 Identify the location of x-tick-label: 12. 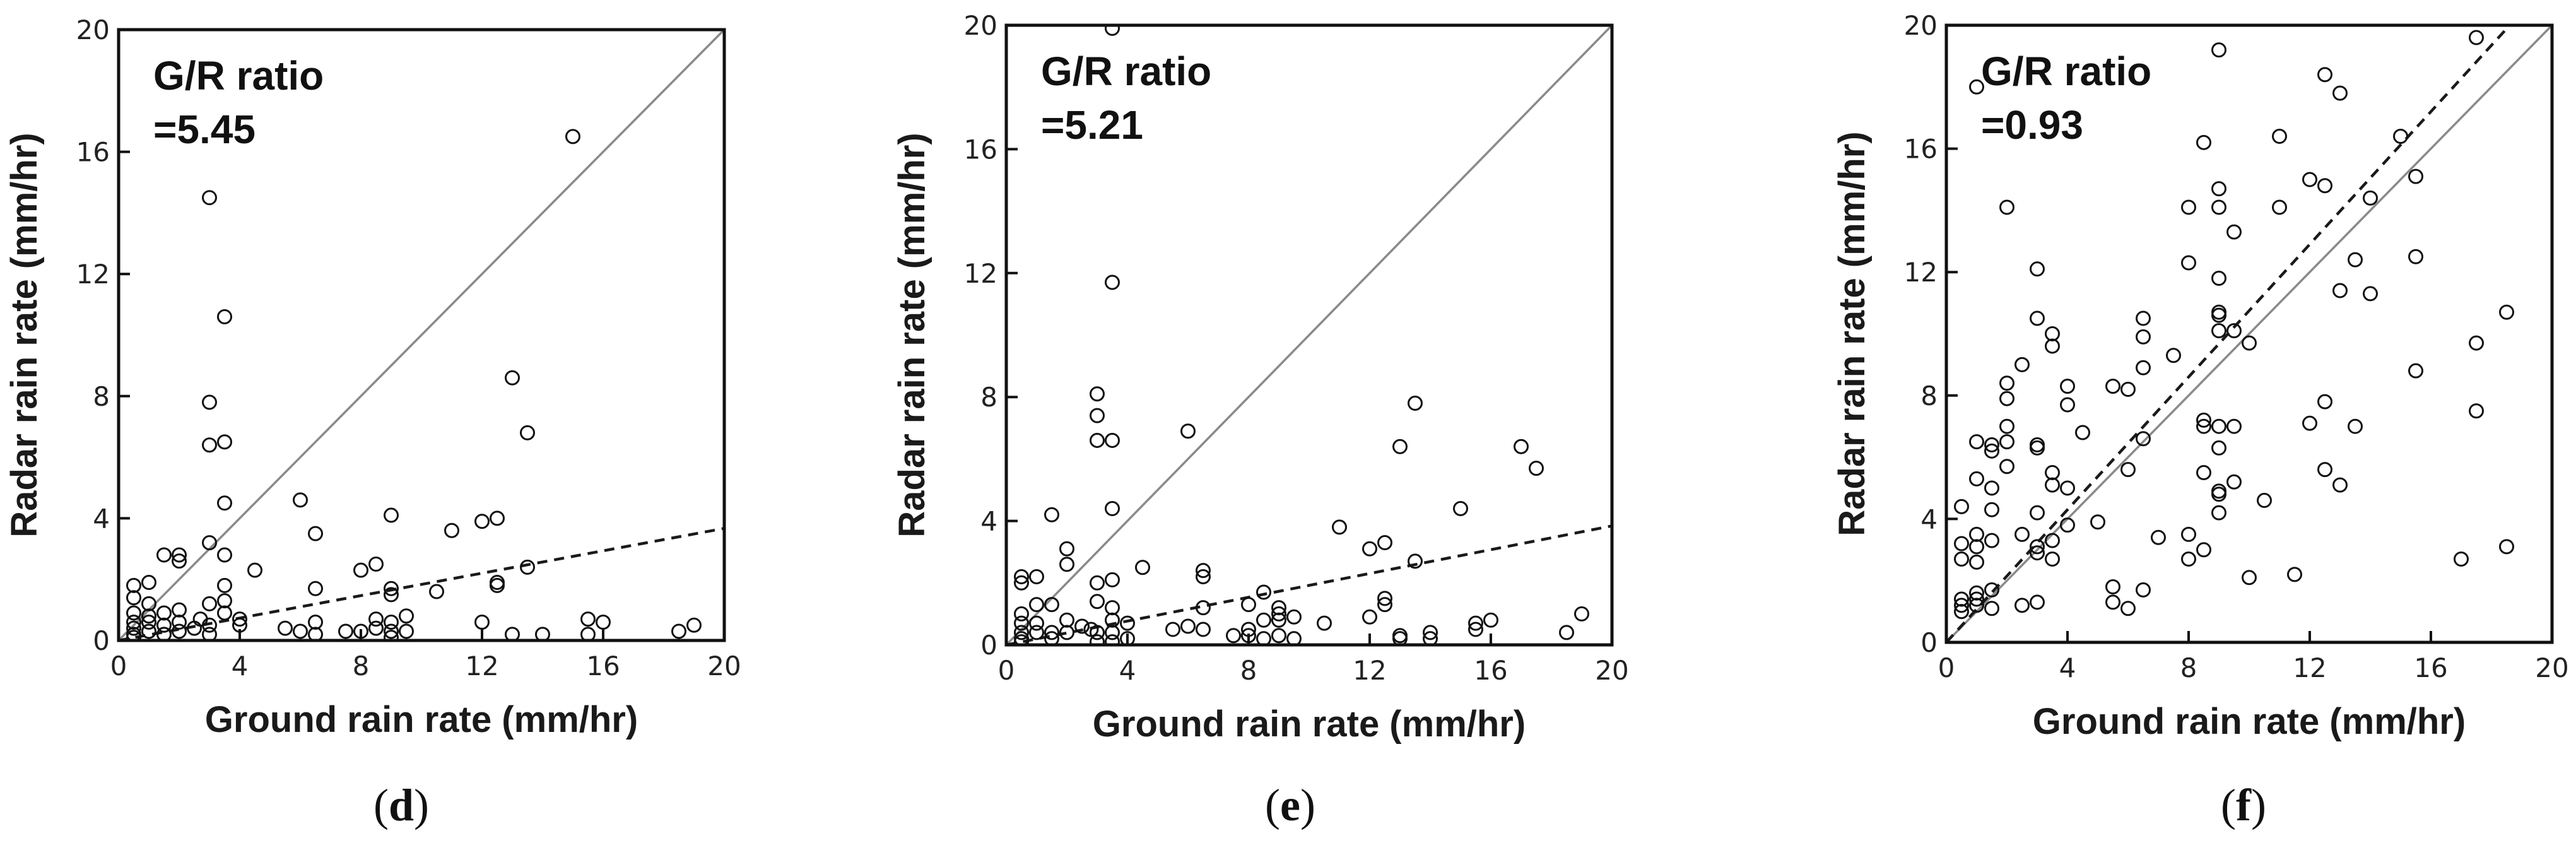
(2309, 667).